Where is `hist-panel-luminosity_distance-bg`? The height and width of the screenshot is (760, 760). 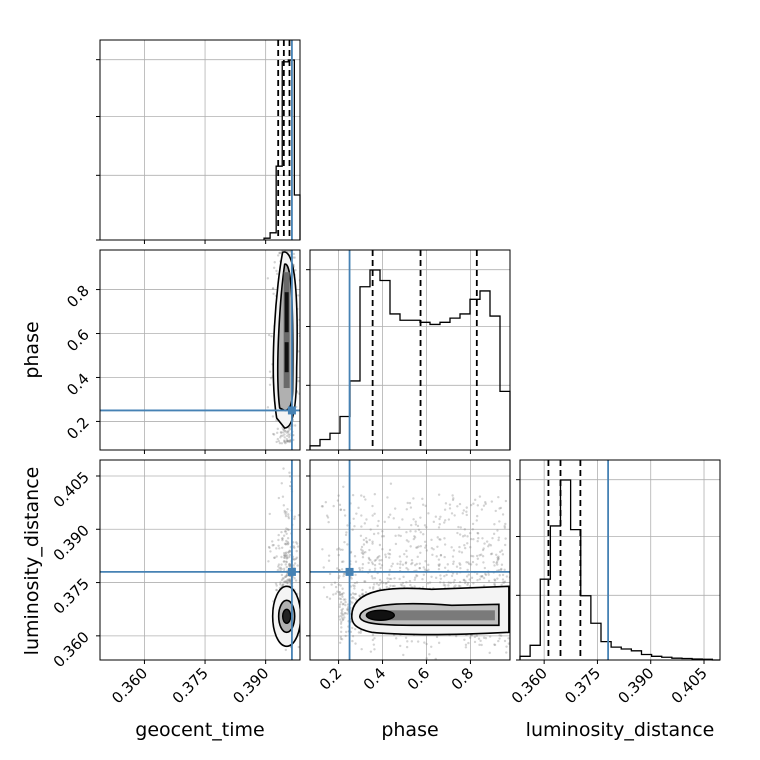 hist-panel-luminosity_distance-bg is located at coordinates (620, 560).